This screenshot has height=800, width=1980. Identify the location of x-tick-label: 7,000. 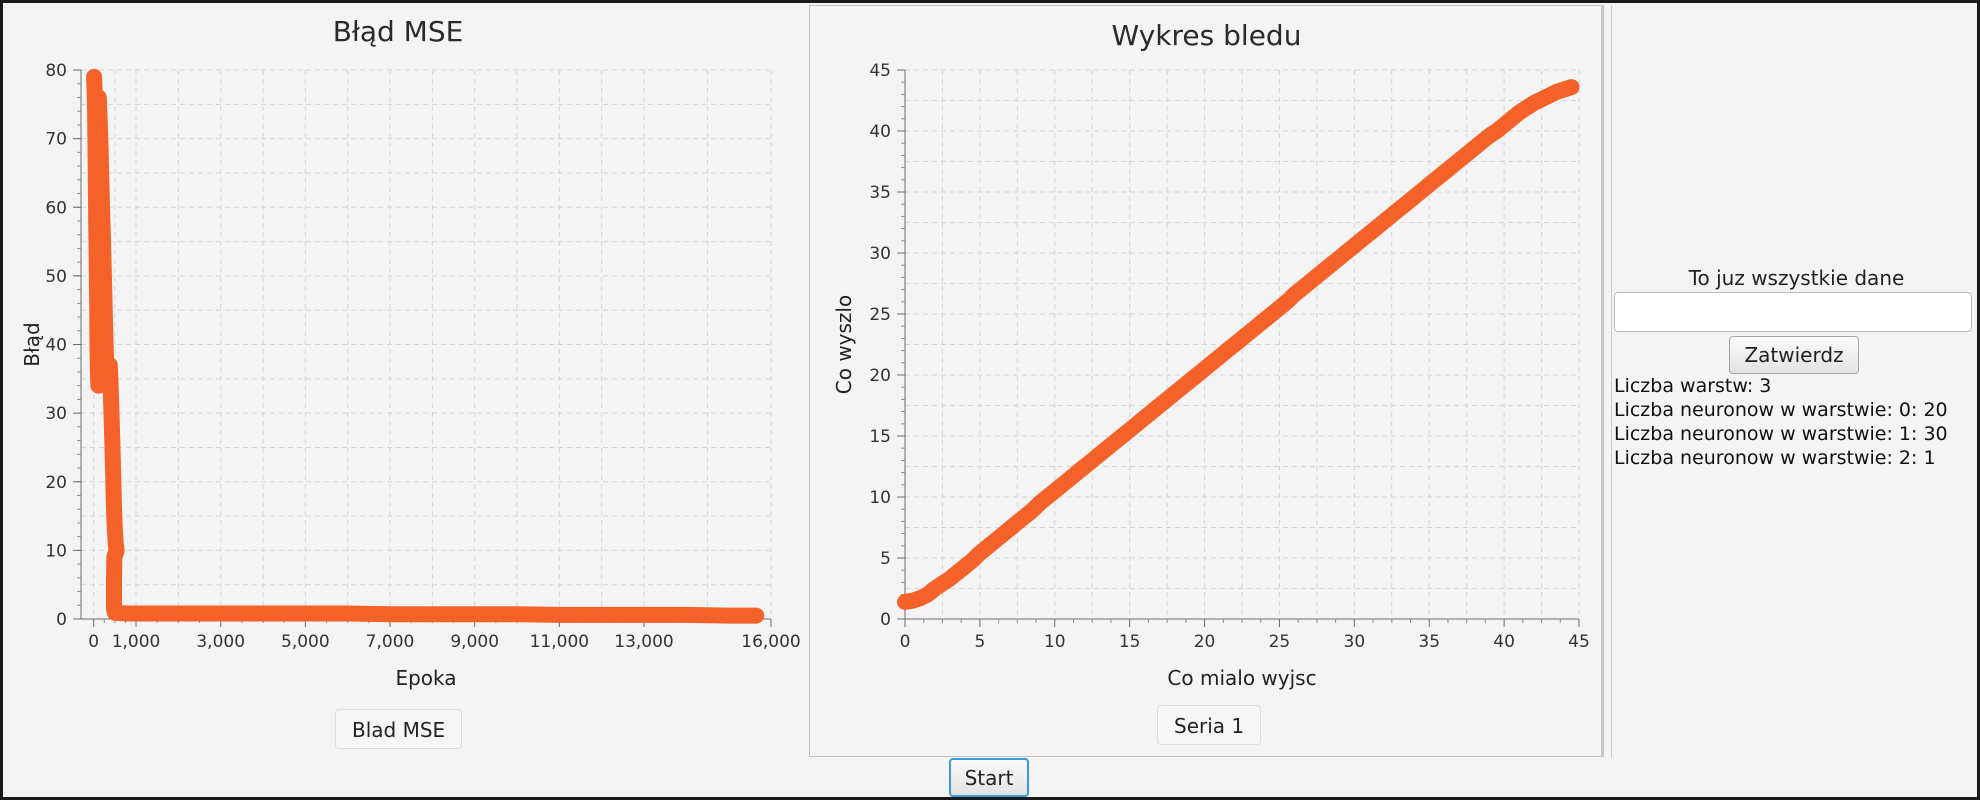
(390, 642).